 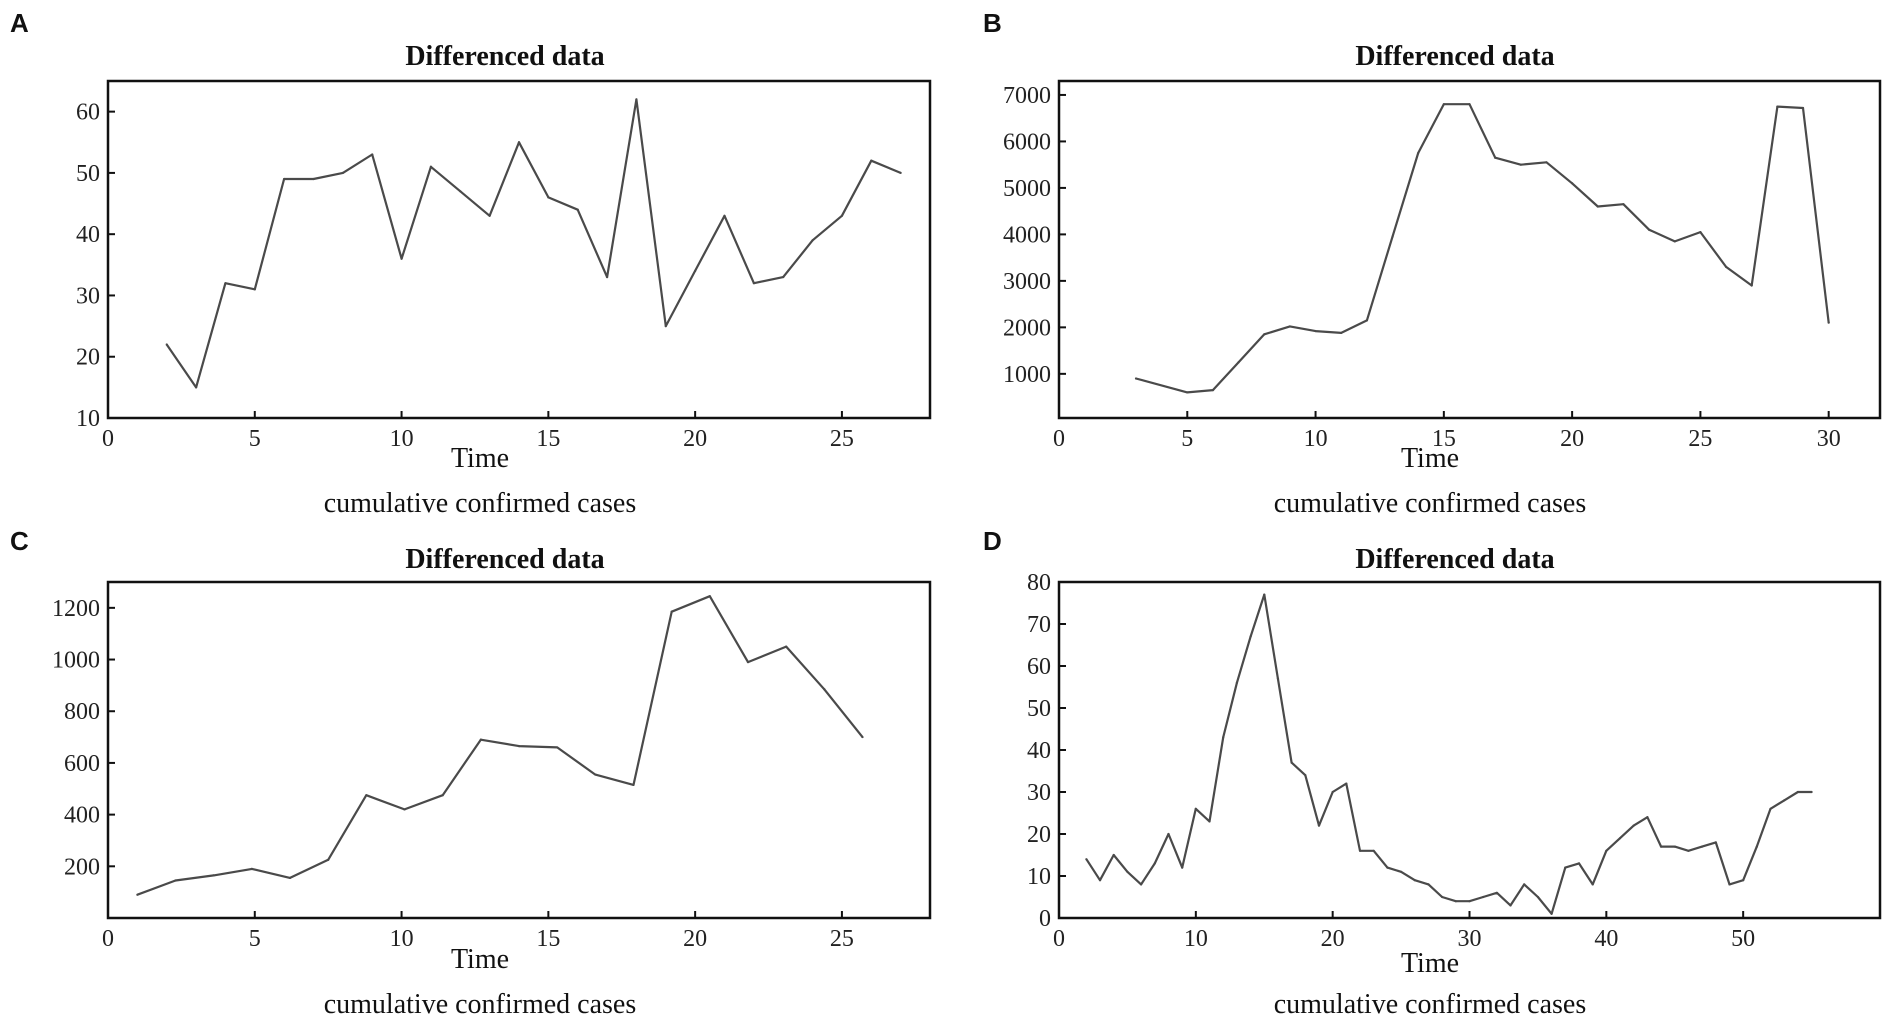 What do you see at coordinates (19, 541) in the screenshot?
I see `panel-letter: C` at bounding box center [19, 541].